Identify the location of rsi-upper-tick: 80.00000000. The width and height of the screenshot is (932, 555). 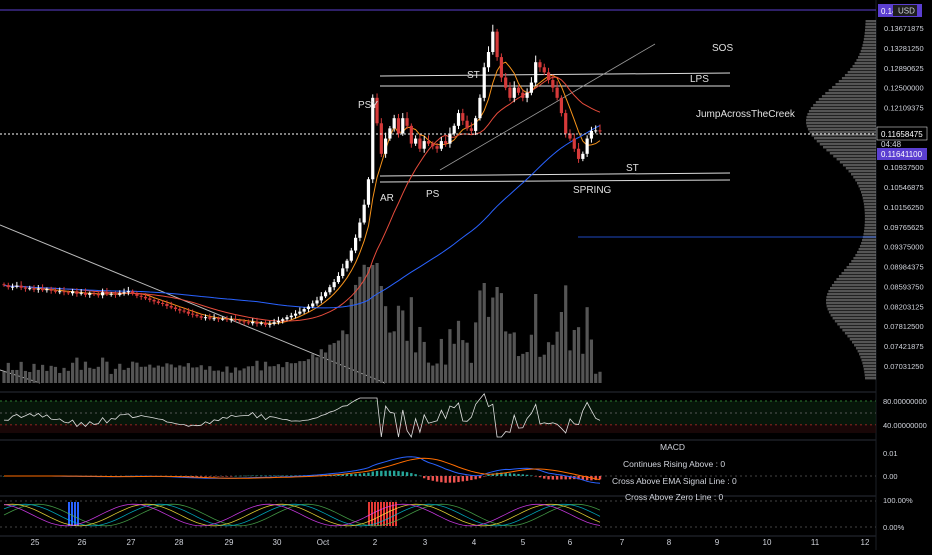
(905, 401).